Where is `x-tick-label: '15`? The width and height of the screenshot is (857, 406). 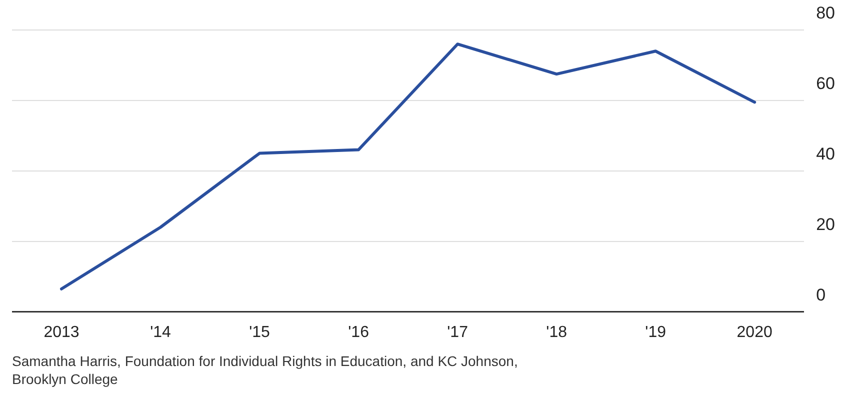 x-tick-label: '15 is located at coordinates (259, 332).